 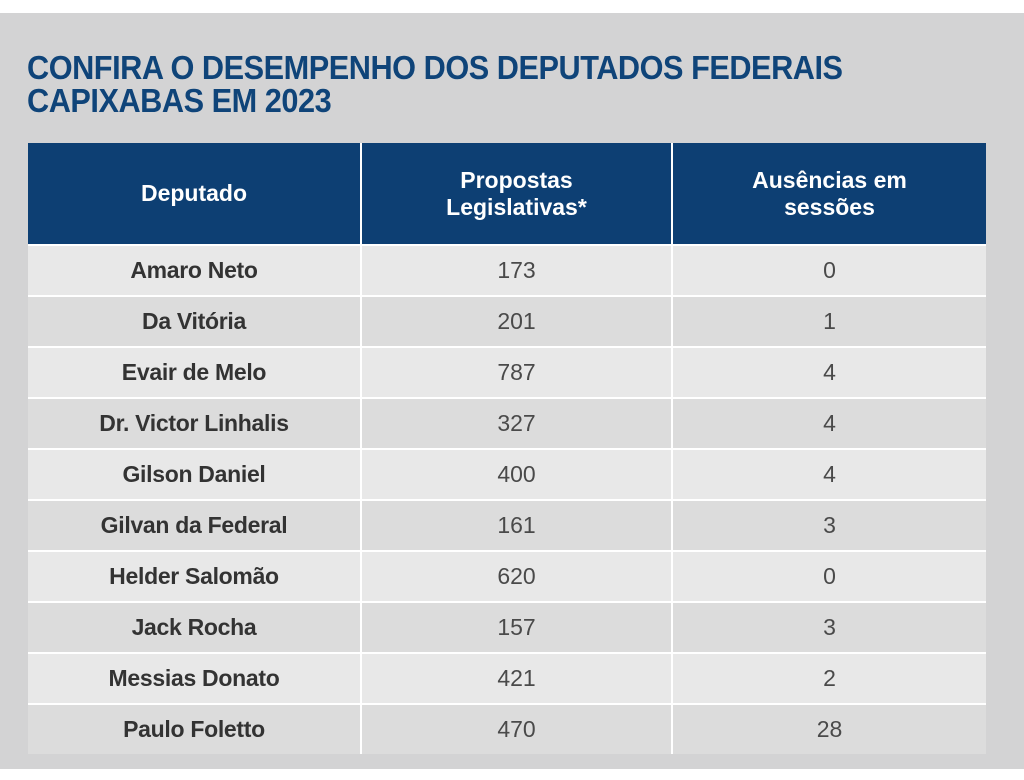 What do you see at coordinates (195, 524) in the screenshot?
I see `deputado-name: Gilvan da Federal` at bounding box center [195, 524].